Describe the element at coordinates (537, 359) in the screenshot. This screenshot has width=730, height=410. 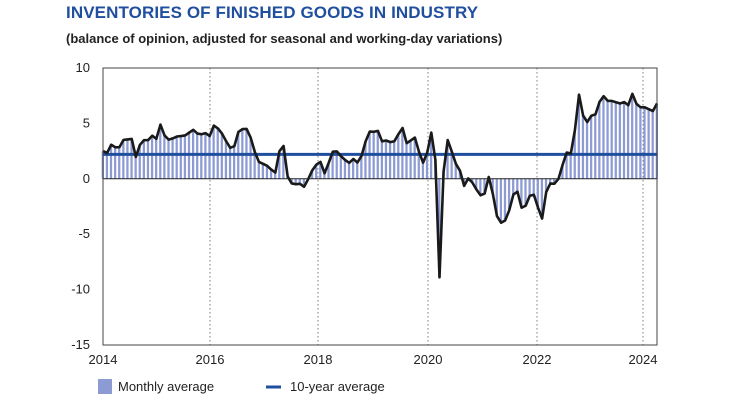
I see `x-tick-label: 2022` at that location.